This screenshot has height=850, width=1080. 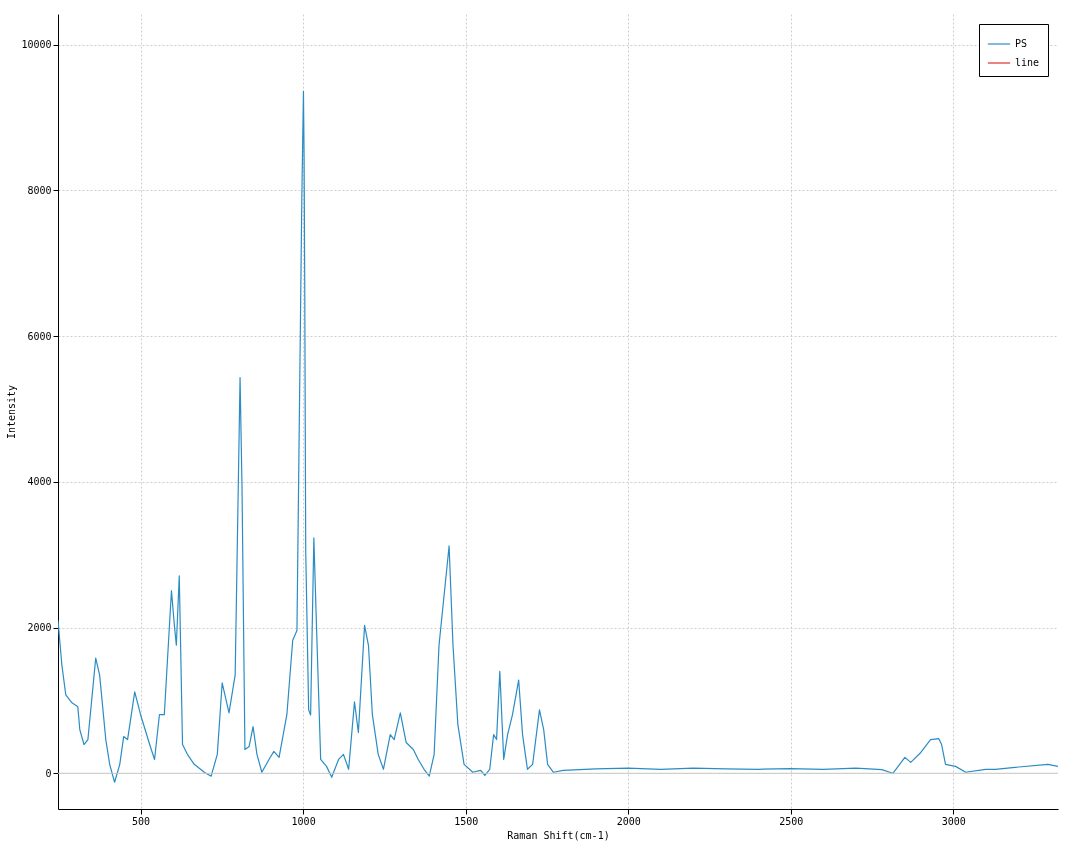 What do you see at coordinates (39, 628) in the screenshot?
I see `y-tick-label: 2000` at bounding box center [39, 628].